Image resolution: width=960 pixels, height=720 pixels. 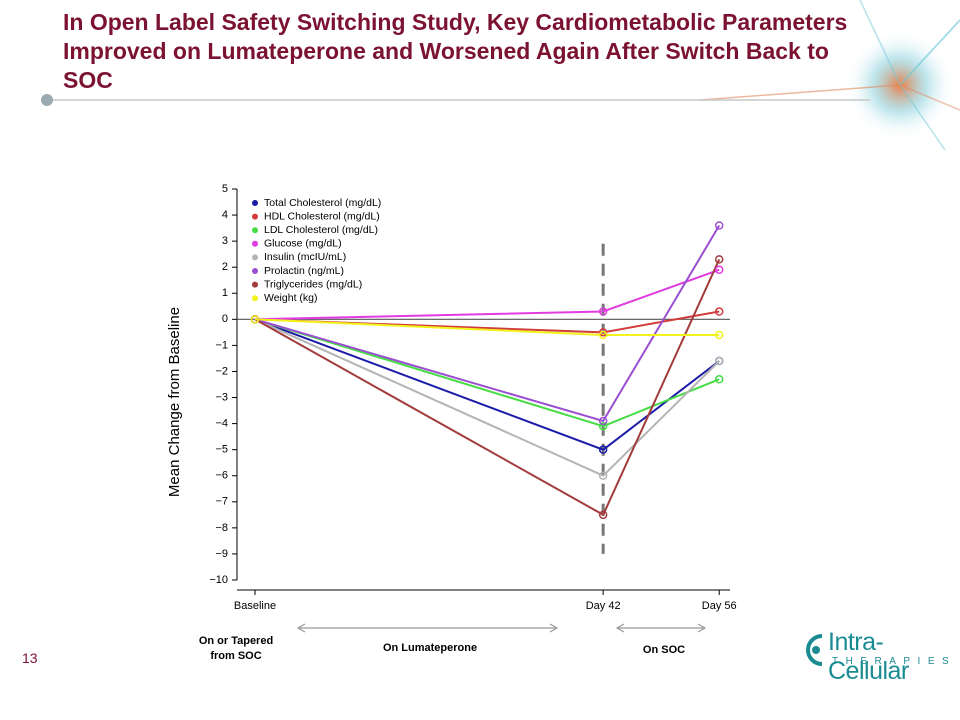 What do you see at coordinates (225, 241) in the screenshot?
I see `y-tick-label: 3` at bounding box center [225, 241].